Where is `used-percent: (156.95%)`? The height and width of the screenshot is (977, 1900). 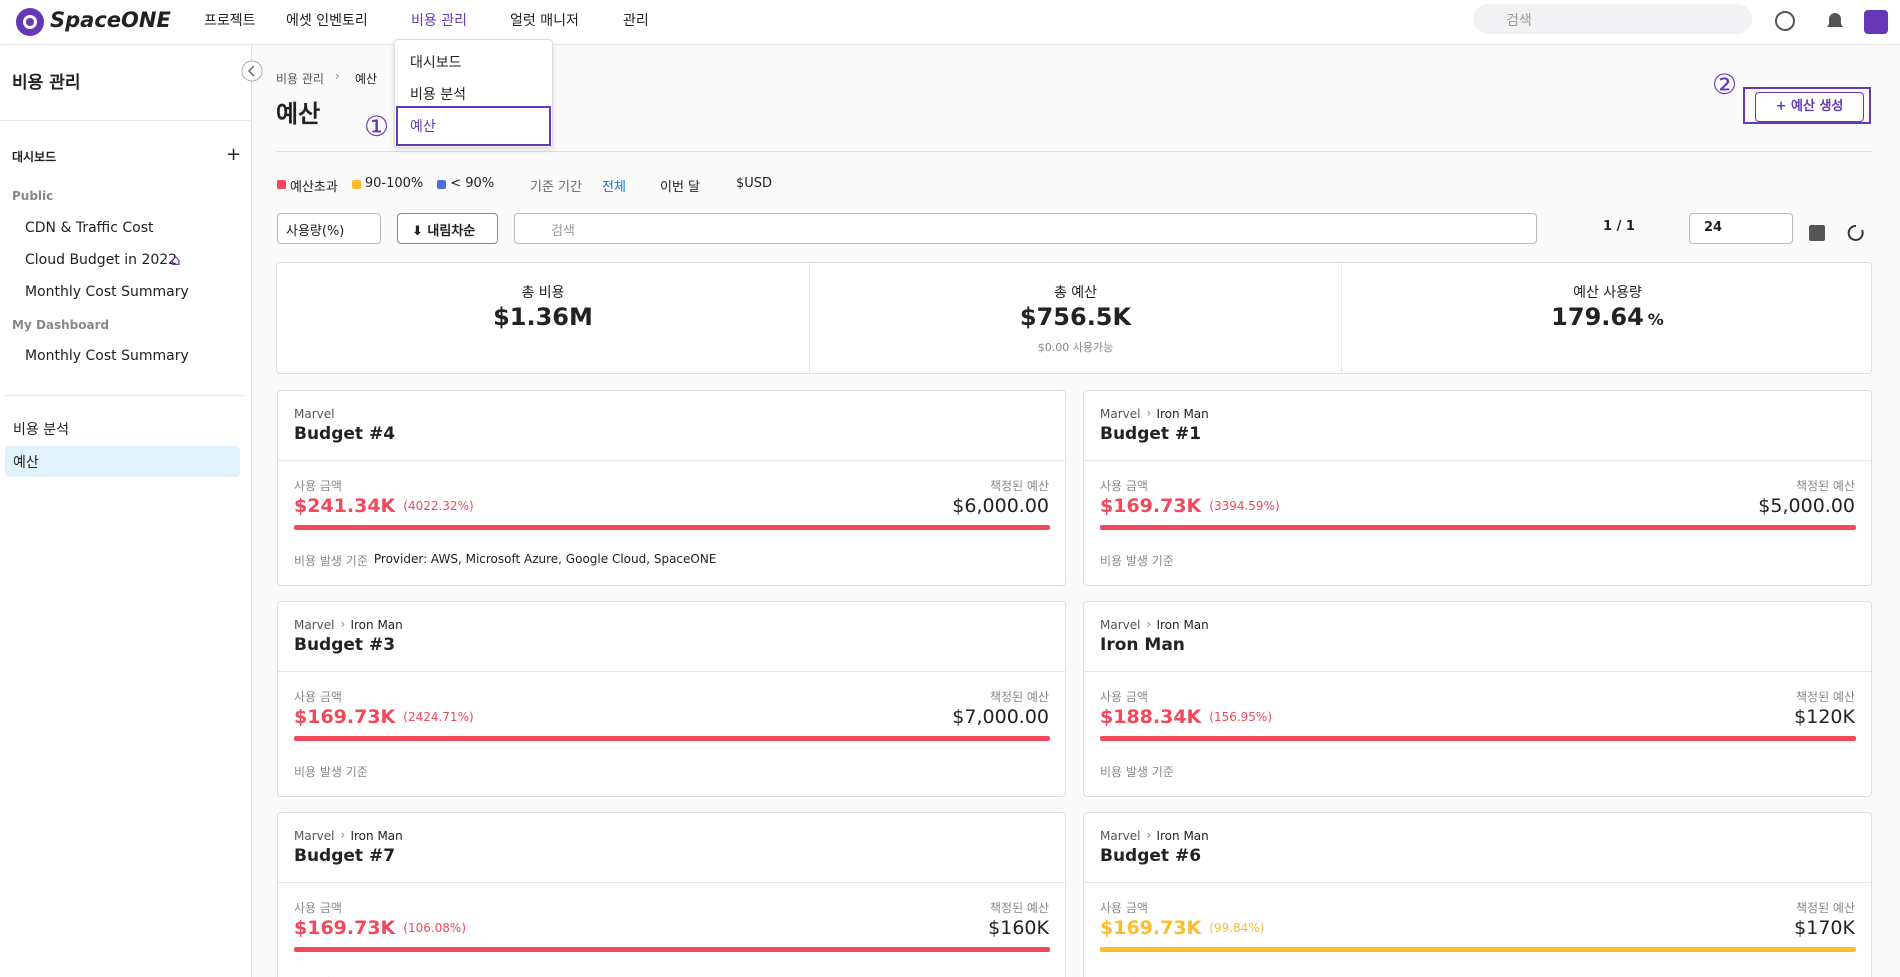 used-percent: (156.95%) is located at coordinates (1241, 717).